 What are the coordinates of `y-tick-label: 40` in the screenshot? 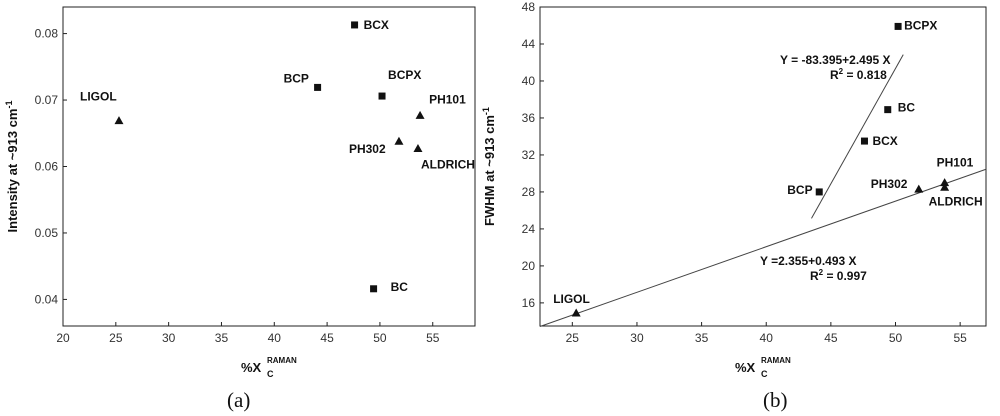 It's located at (529, 81).